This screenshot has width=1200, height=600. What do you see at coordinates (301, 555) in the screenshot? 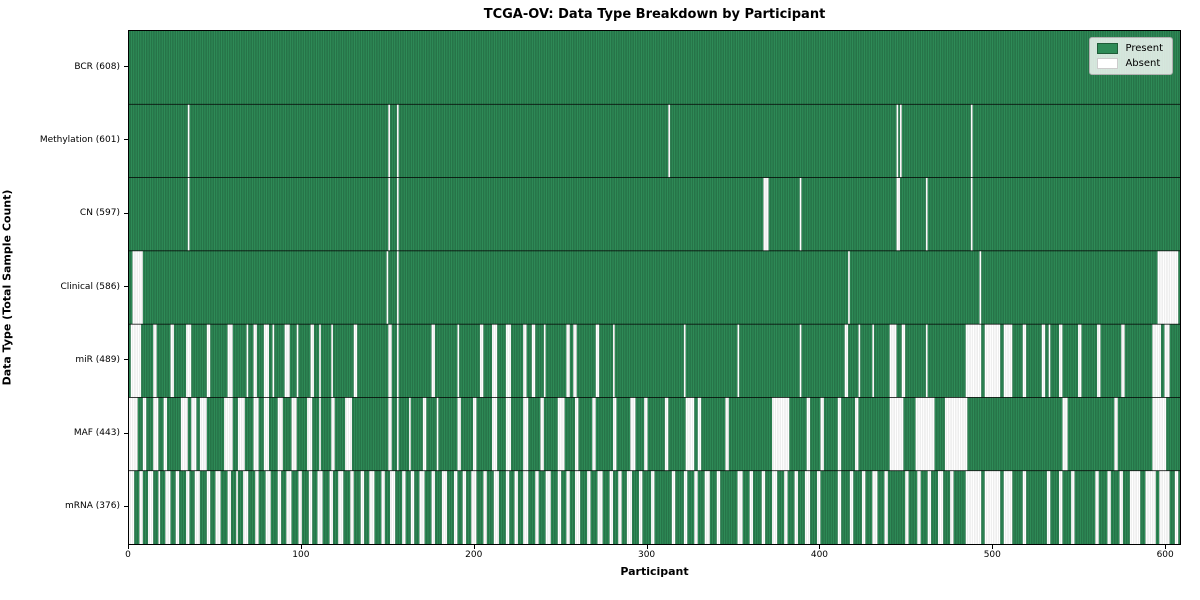
I see `xtick-label-100: 100` at bounding box center [301, 555].